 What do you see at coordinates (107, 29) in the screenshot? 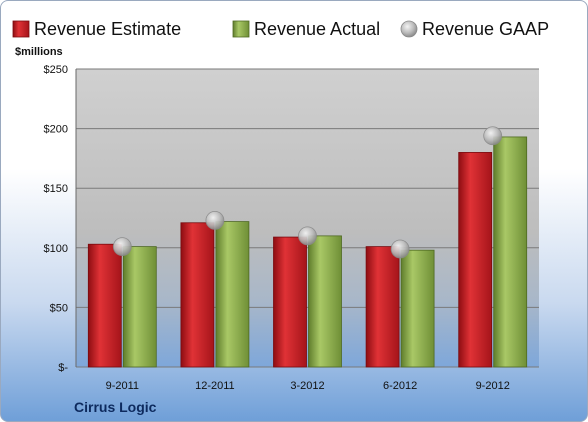
I see `legend-label: Revenue Estimate` at bounding box center [107, 29].